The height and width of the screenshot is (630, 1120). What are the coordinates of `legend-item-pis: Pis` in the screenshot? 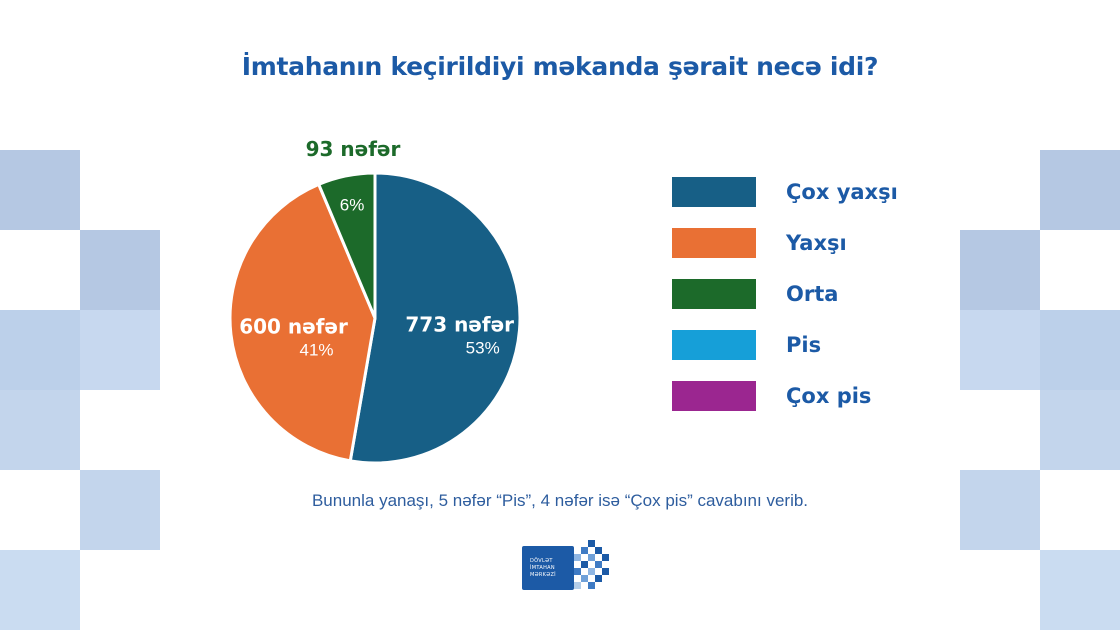 It's located at (822, 344).